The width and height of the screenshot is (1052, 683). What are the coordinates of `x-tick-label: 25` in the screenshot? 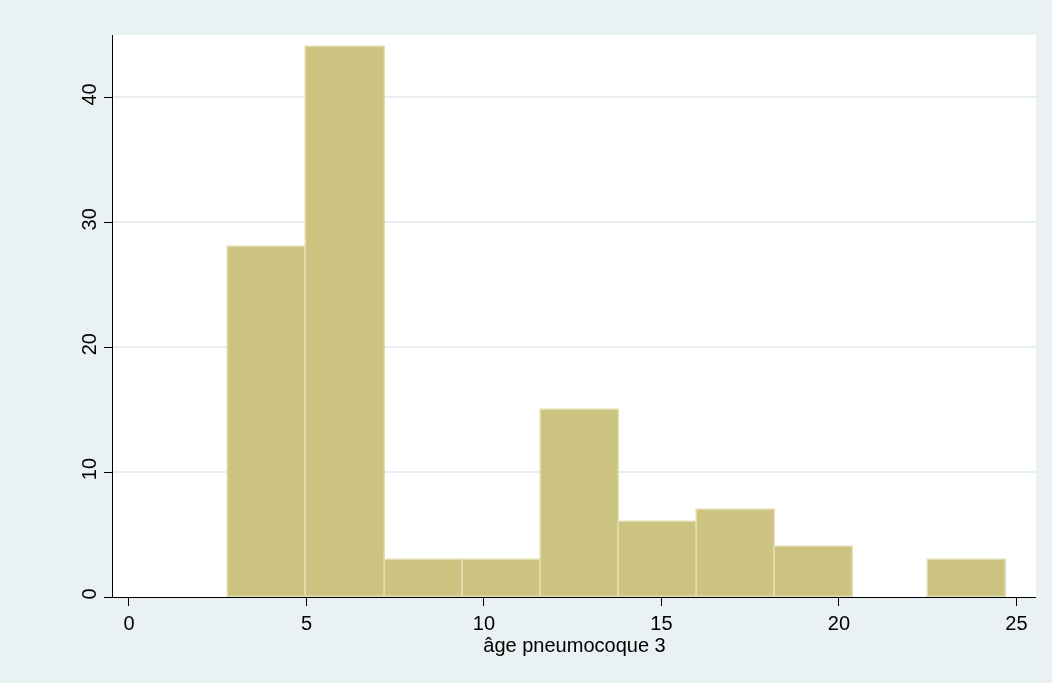 It's located at (1016, 623).